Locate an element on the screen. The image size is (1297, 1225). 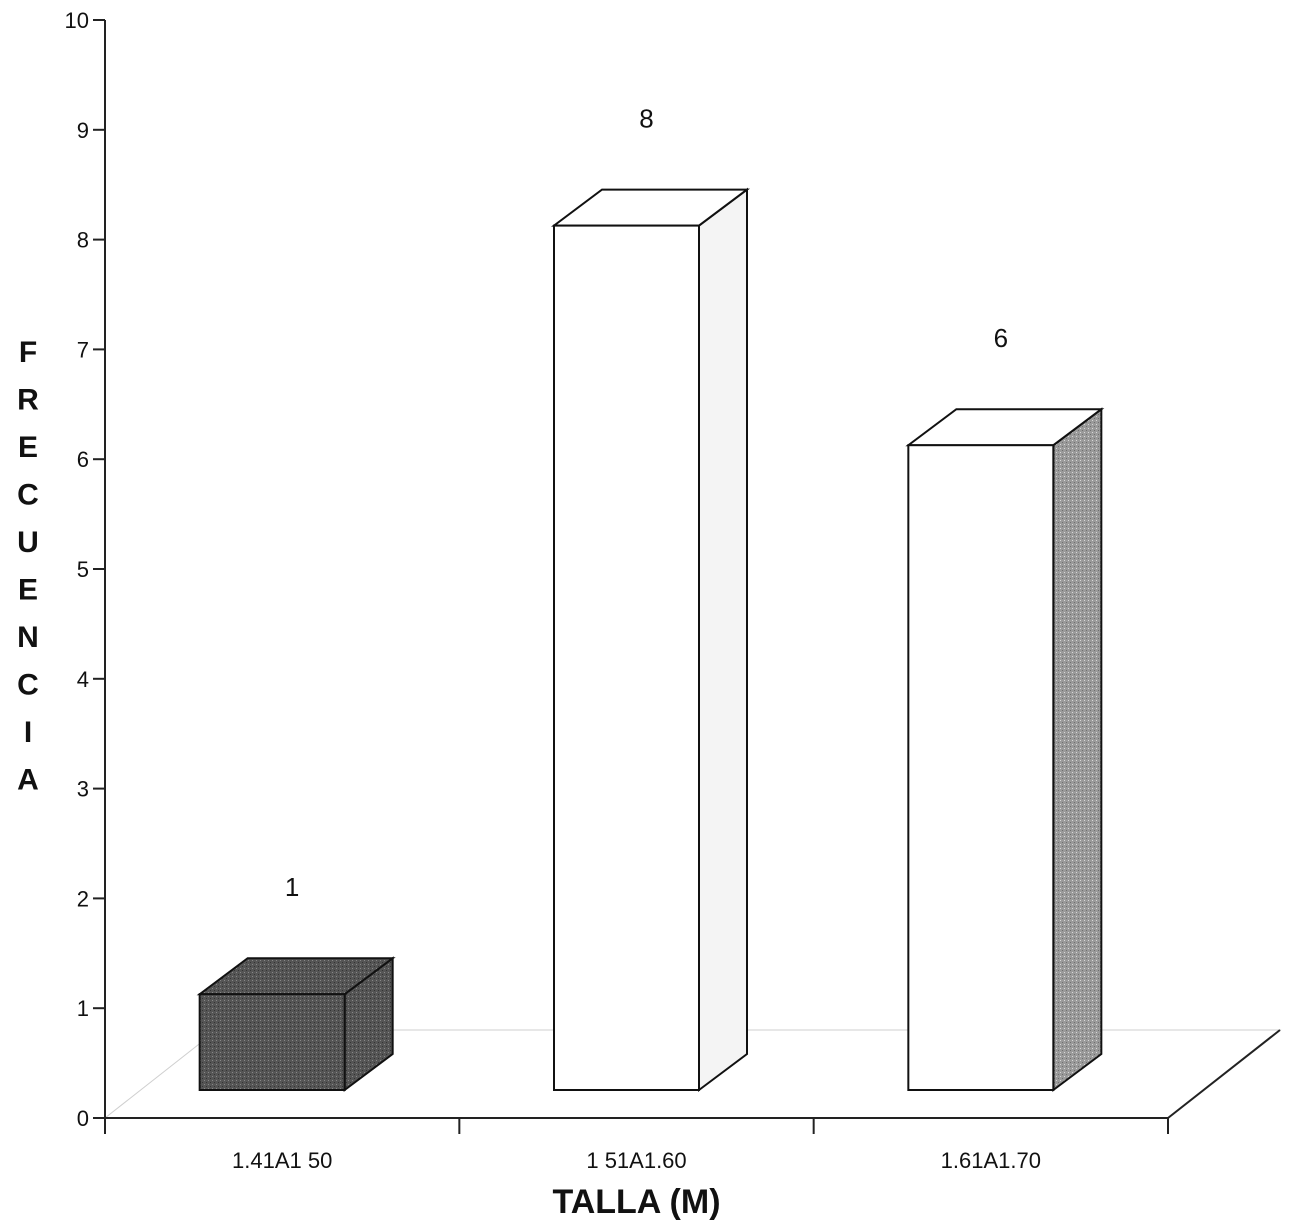
y-tick-label: 6 is located at coordinates (83, 459).